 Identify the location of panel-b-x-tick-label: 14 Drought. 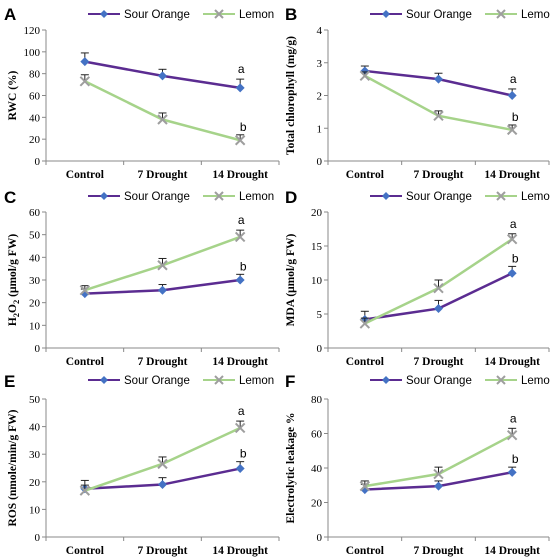
(512, 175).